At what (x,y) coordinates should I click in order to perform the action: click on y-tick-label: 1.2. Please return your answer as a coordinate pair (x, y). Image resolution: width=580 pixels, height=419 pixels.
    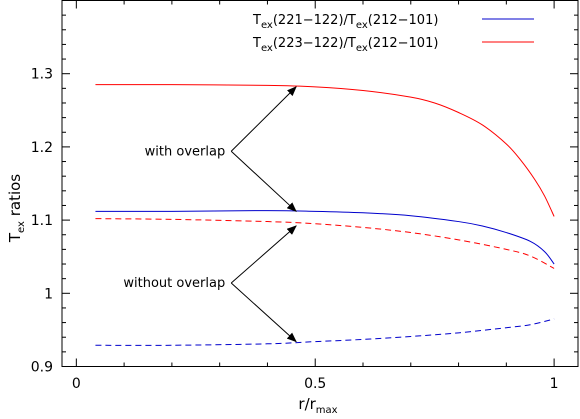
    Looking at the image, I should click on (42, 148).